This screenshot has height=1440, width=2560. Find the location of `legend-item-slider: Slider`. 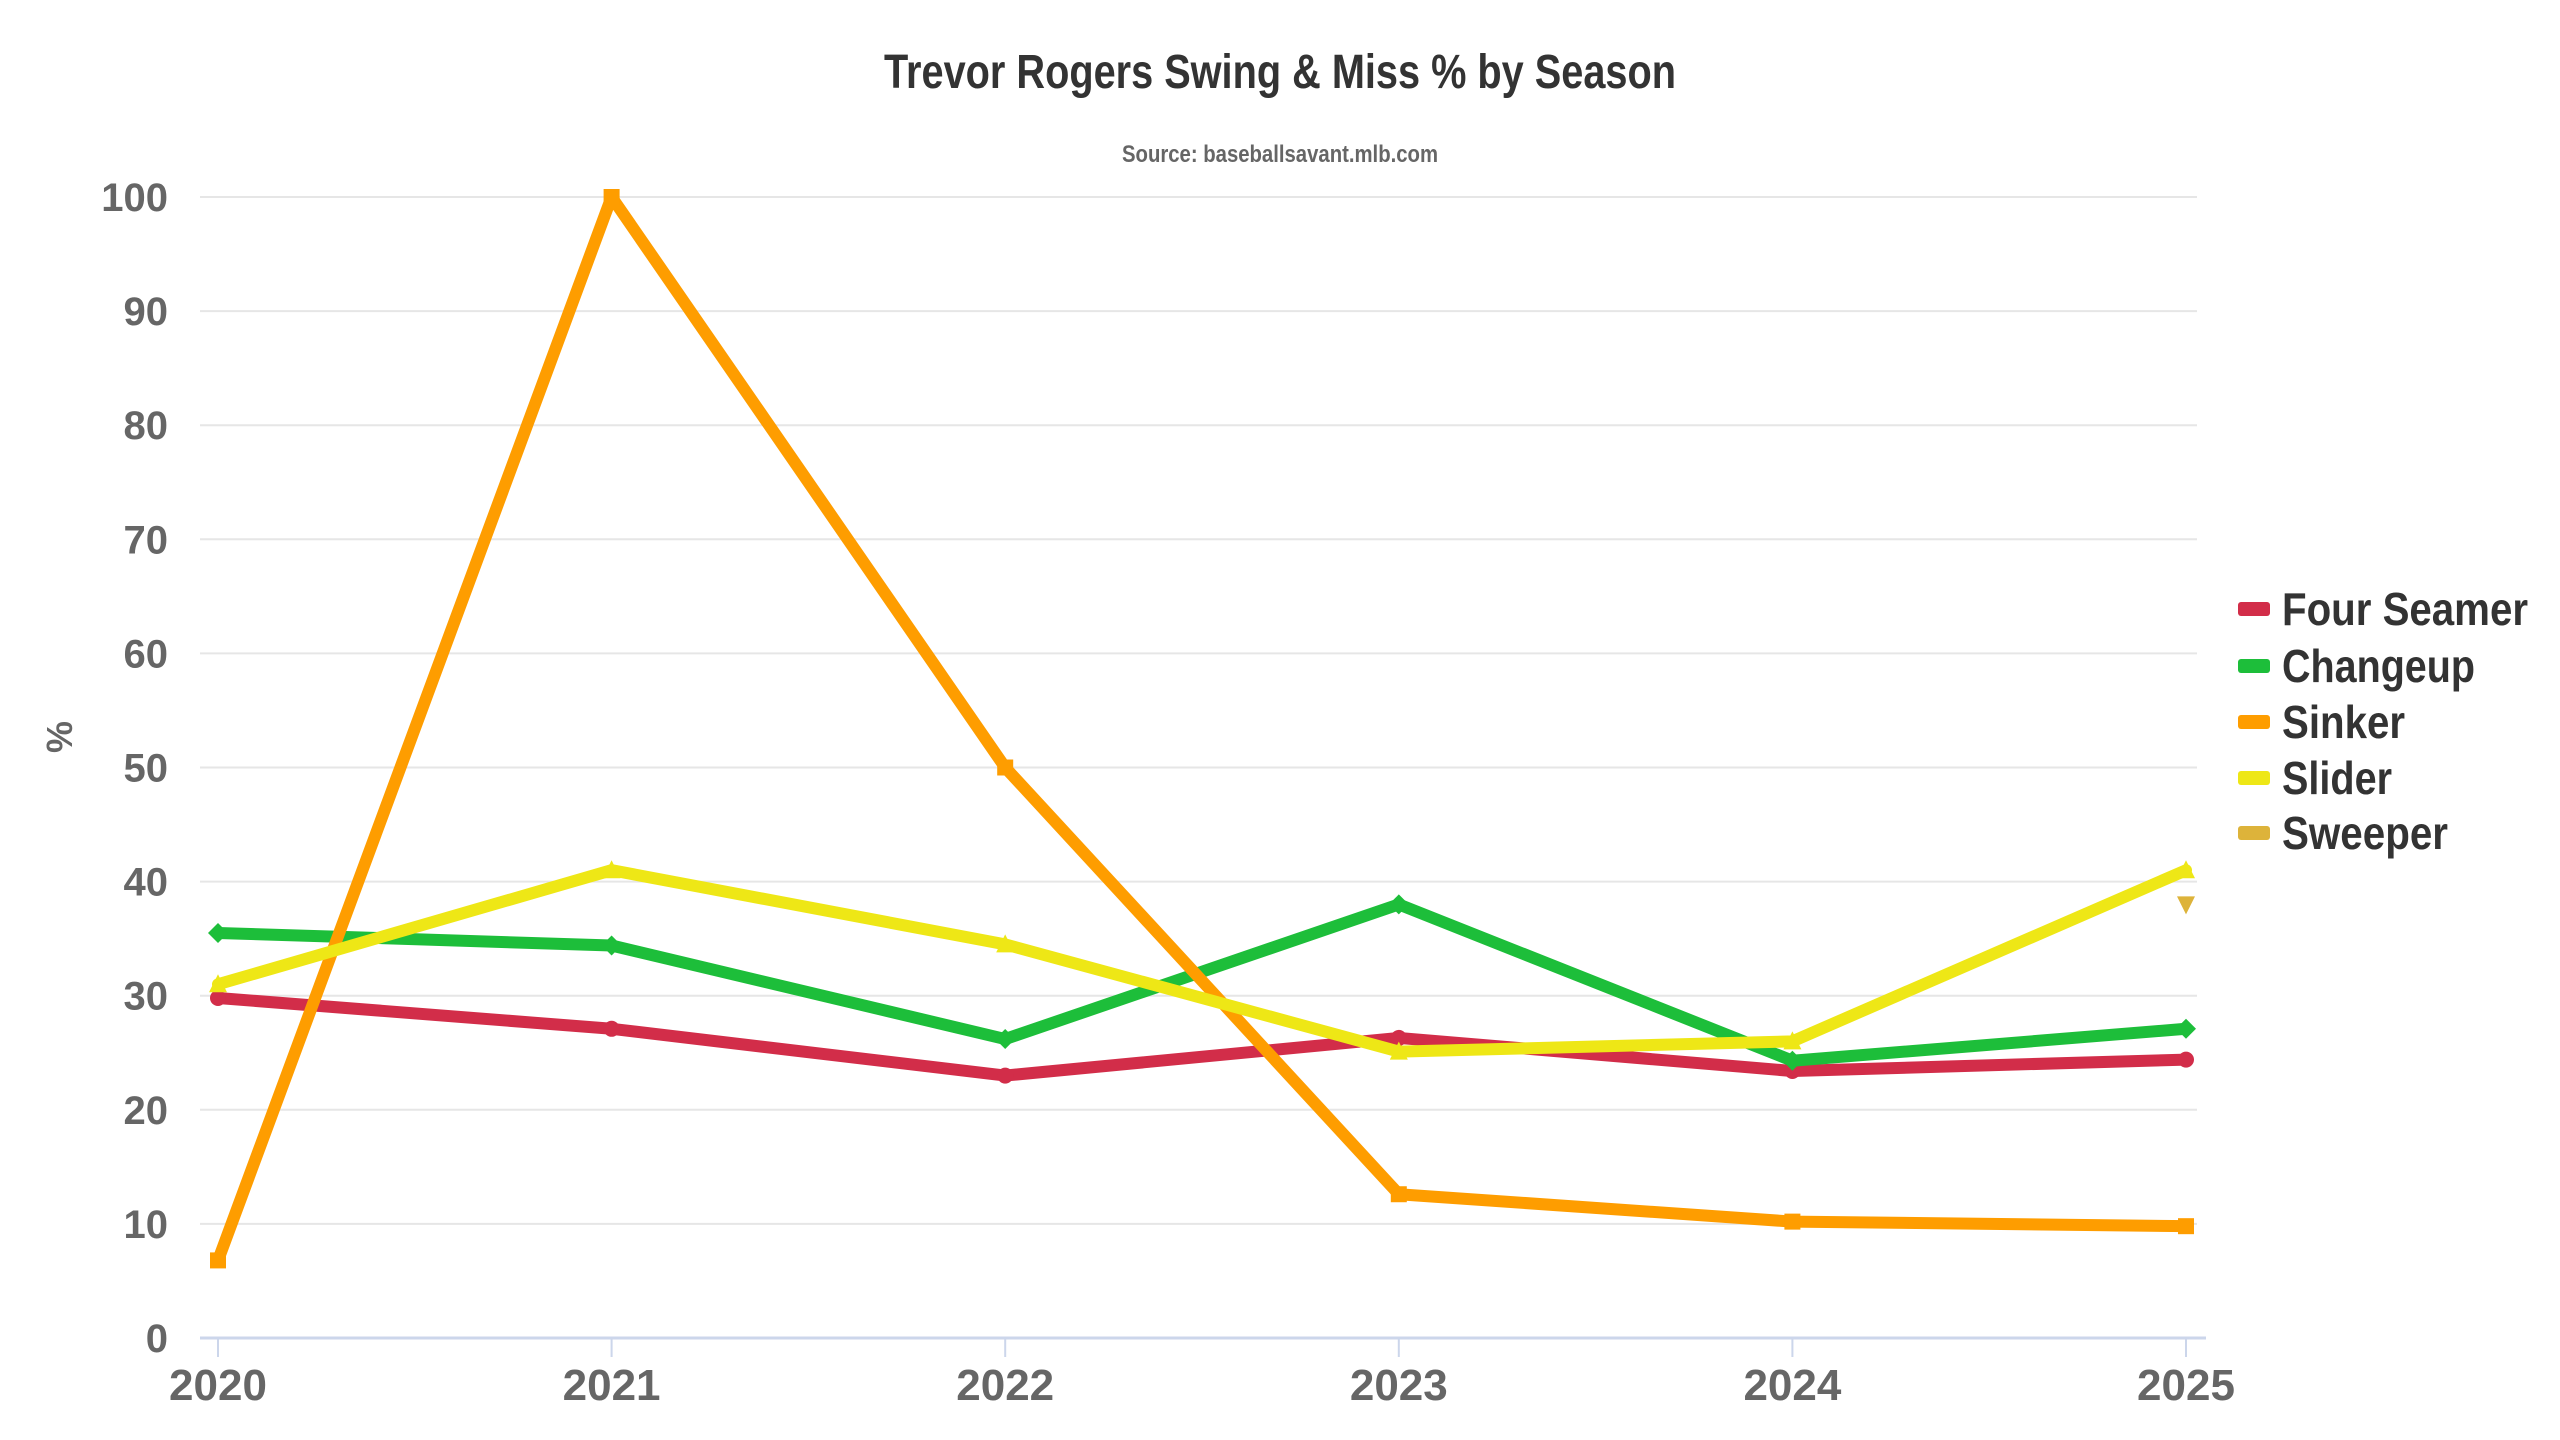

legend-item-slider: Slider is located at coordinates (2315, 778).